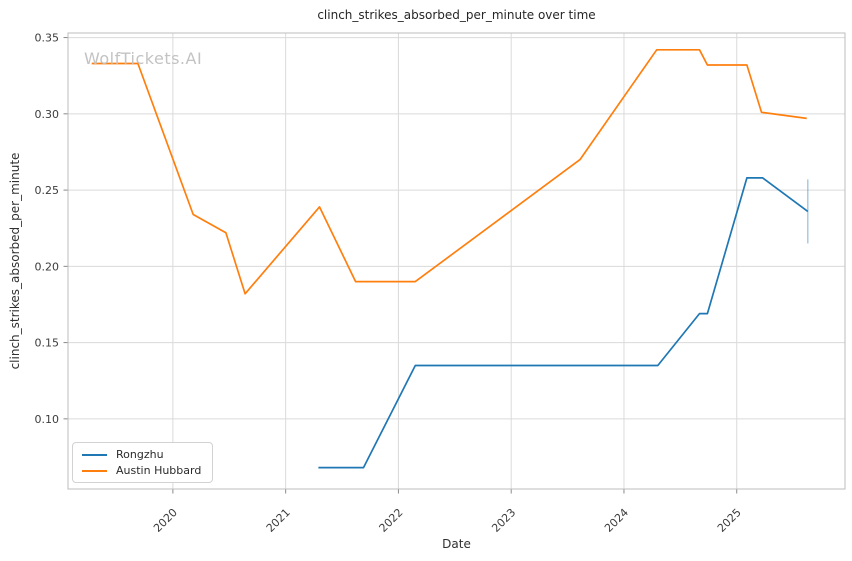  What do you see at coordinates (143, 58) in the screenshot?
I see `watermark: WolfTickets.AI` at bounding box center [143, 58].